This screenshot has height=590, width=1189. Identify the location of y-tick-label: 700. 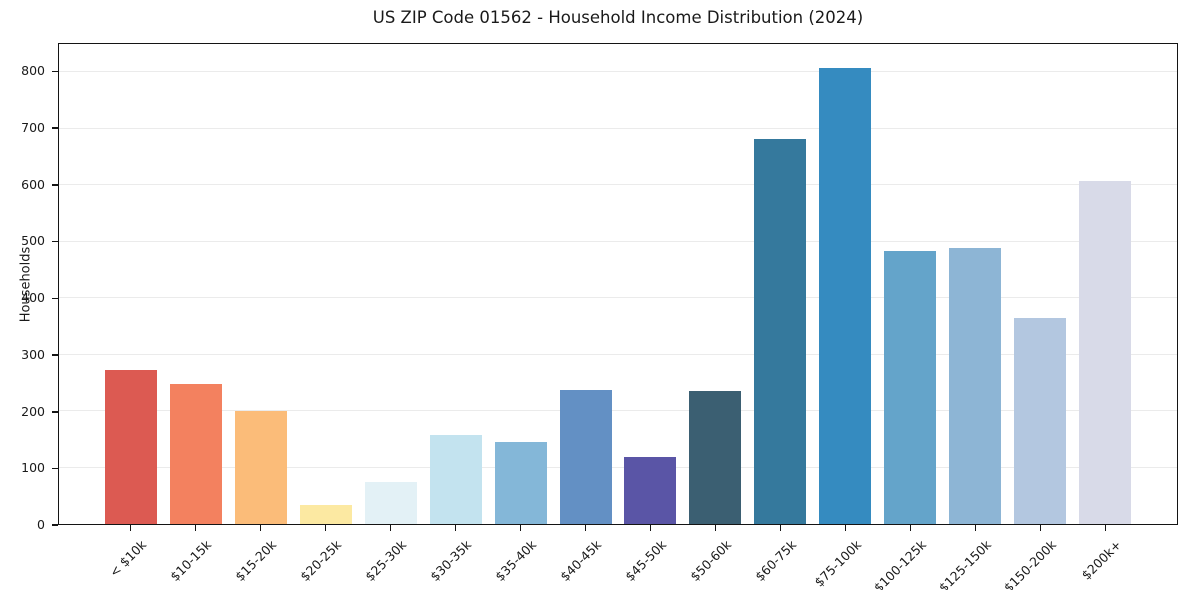
(33, 128).